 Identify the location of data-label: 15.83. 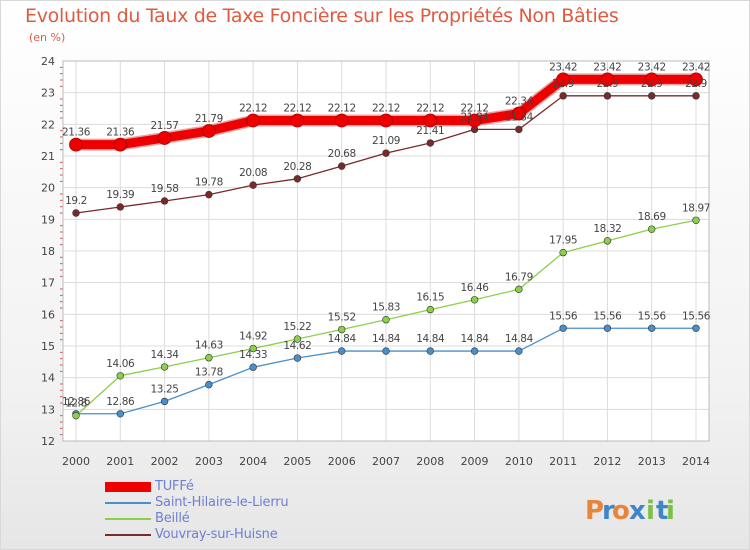
(386, 308).